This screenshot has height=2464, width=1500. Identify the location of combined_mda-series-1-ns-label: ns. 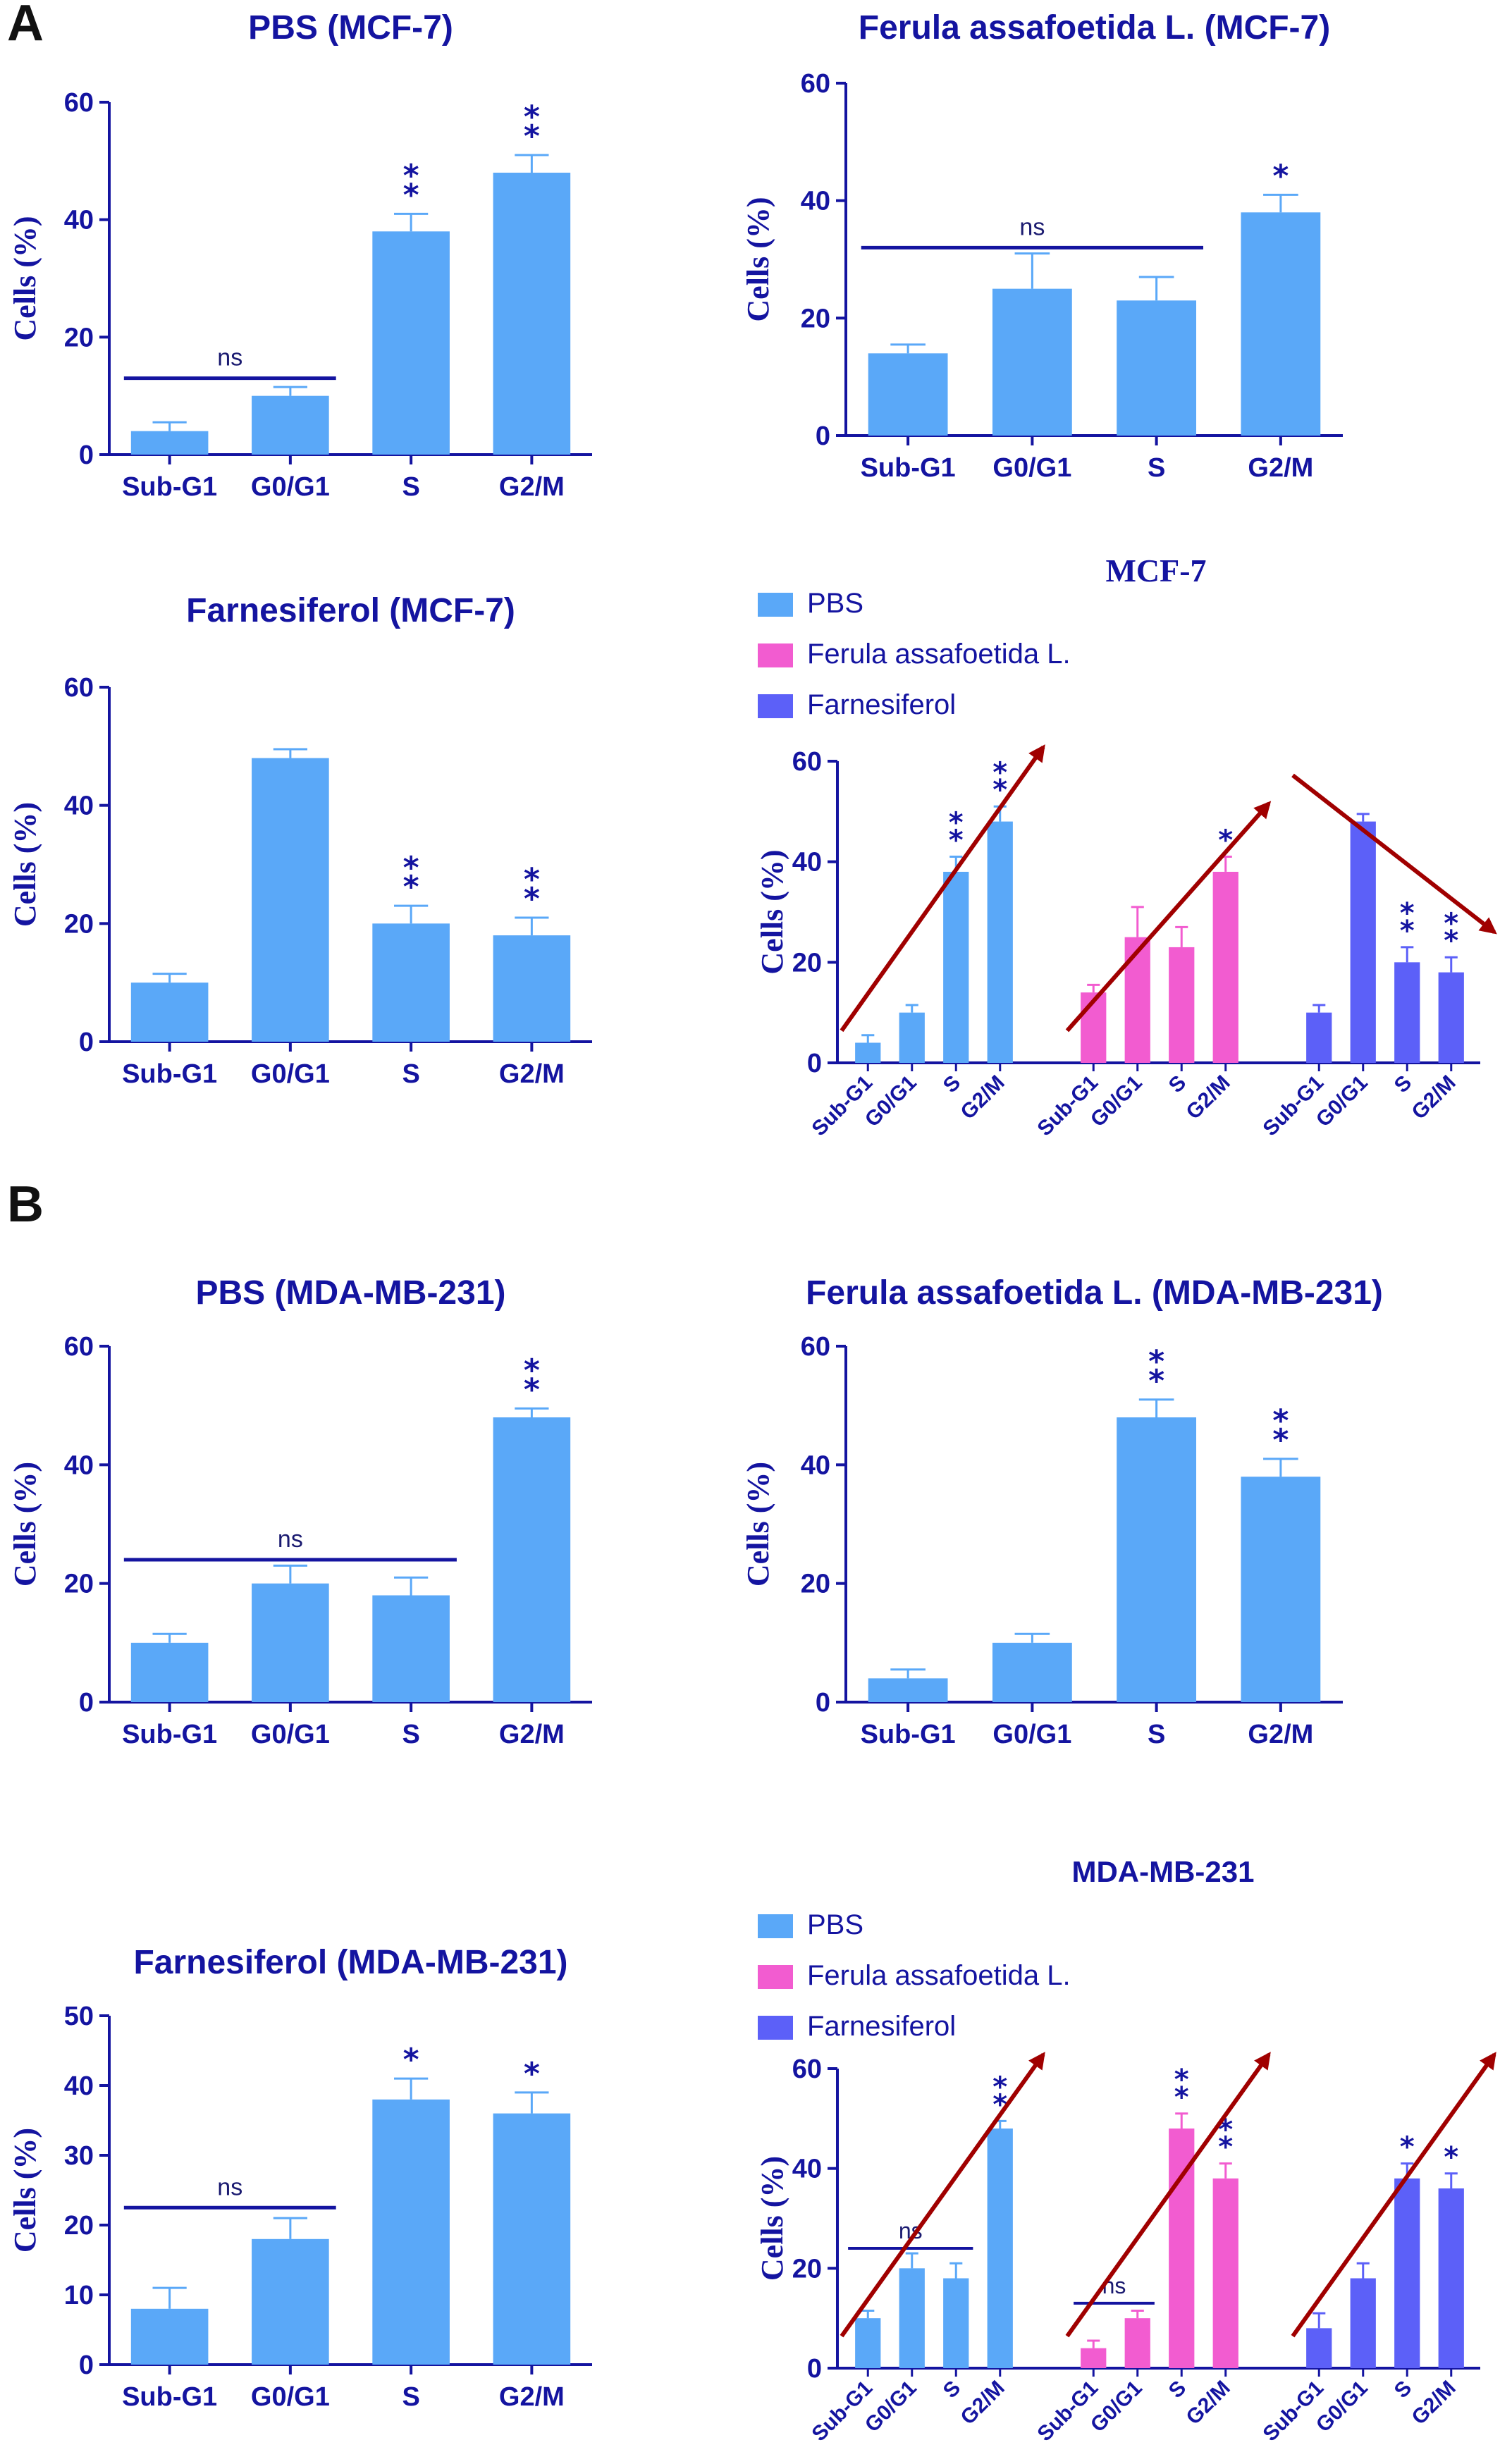
(1114, 2285).